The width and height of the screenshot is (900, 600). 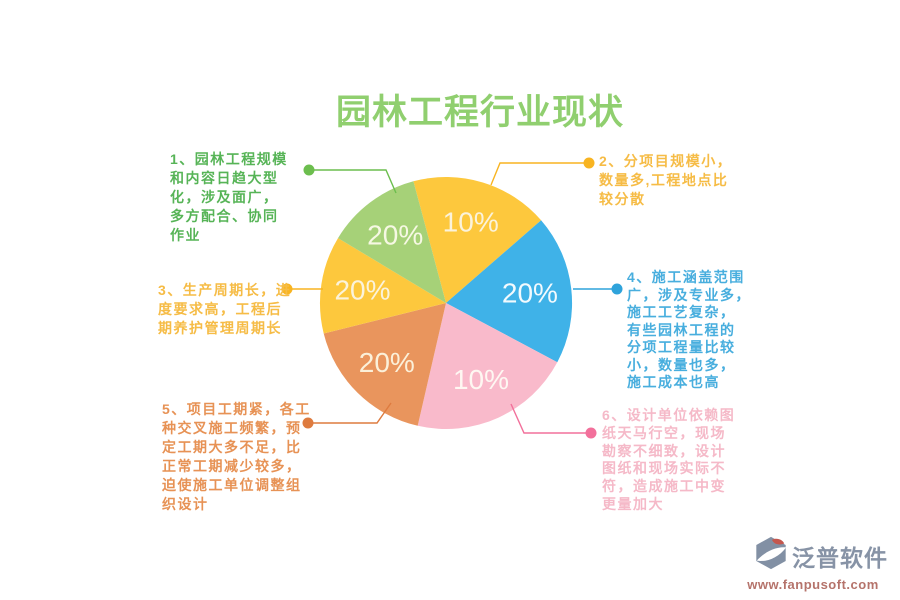 I want to click on brand-name: 泛普软件, so click(x=840, y=557).